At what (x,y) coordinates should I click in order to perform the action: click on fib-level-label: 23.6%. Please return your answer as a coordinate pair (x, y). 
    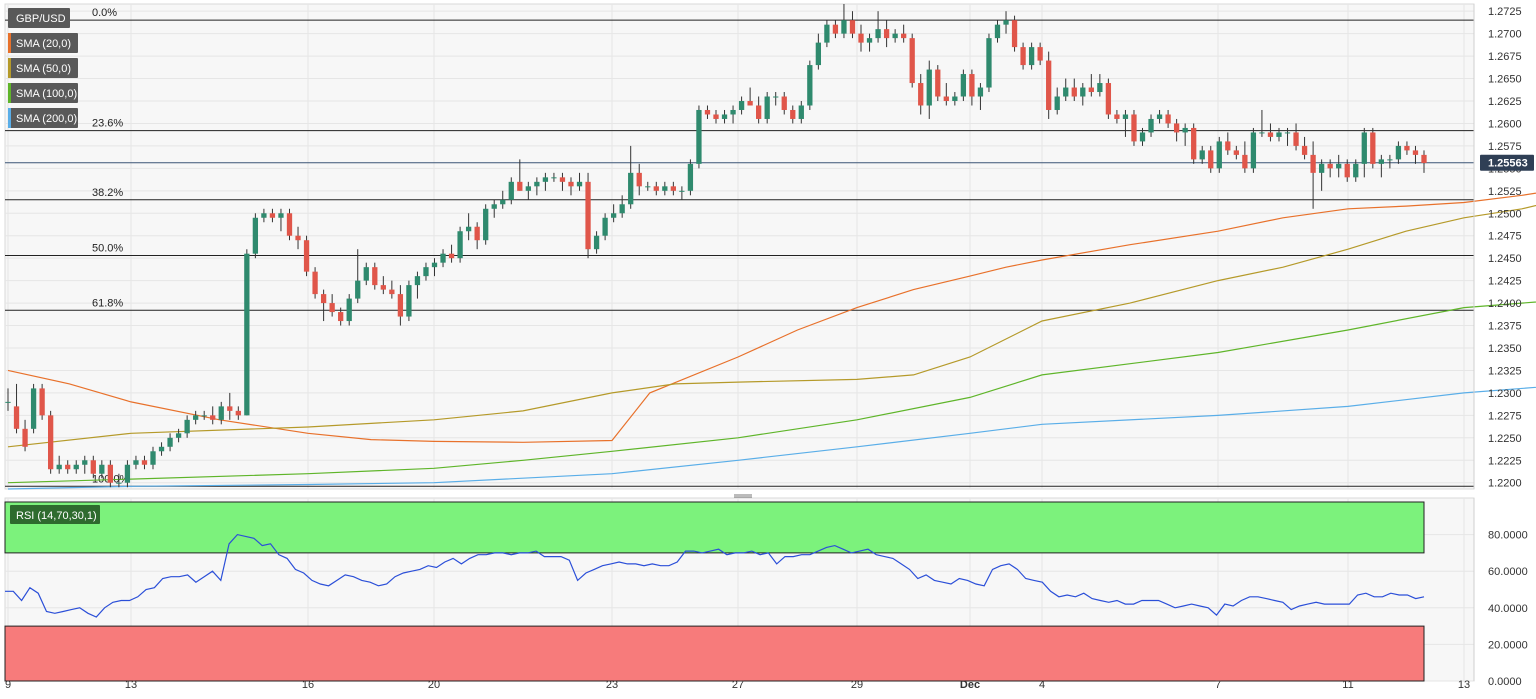
    Looking at the image, I should click on (107, 124).